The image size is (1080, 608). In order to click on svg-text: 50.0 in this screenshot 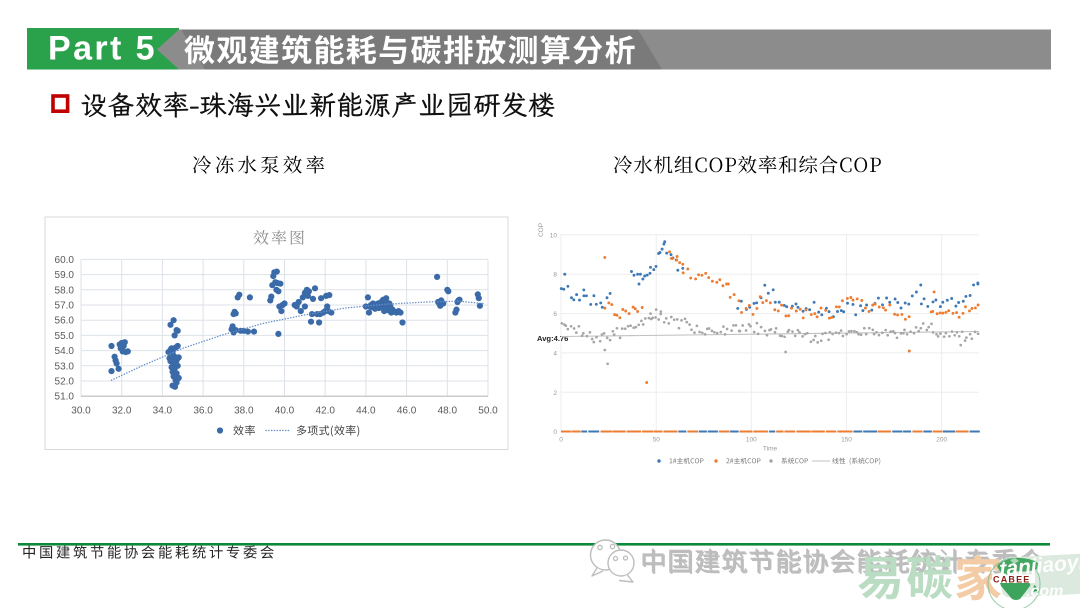, I will do `click(488, 411)`.